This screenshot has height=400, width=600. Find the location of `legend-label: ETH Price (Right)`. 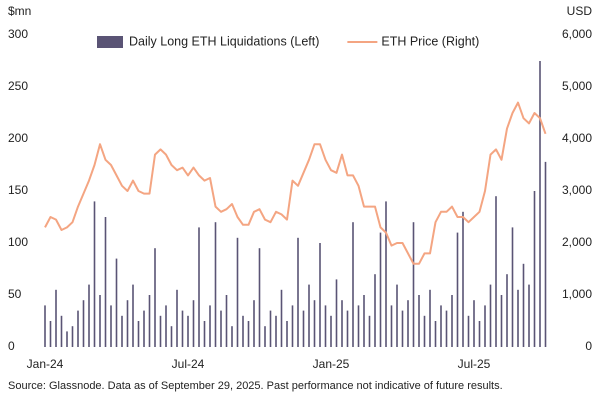

legend-label: ETH Price (Right) is located at coordinates (430, 41).